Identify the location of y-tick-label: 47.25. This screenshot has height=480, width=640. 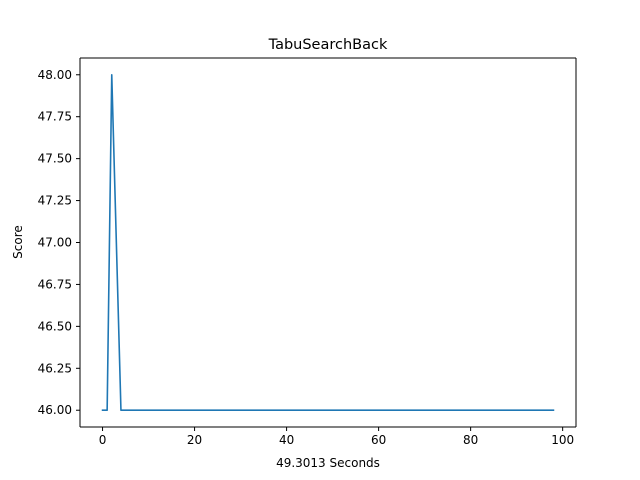
(55, 201).